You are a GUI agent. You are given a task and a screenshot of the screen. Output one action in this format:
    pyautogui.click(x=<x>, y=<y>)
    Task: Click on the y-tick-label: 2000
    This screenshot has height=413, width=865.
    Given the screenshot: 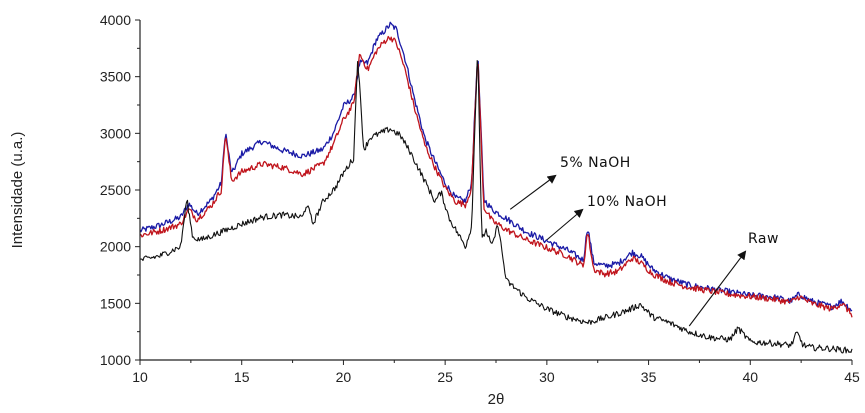 What is the action you would take?
    pyautogui.click(x=115, y=247)
    